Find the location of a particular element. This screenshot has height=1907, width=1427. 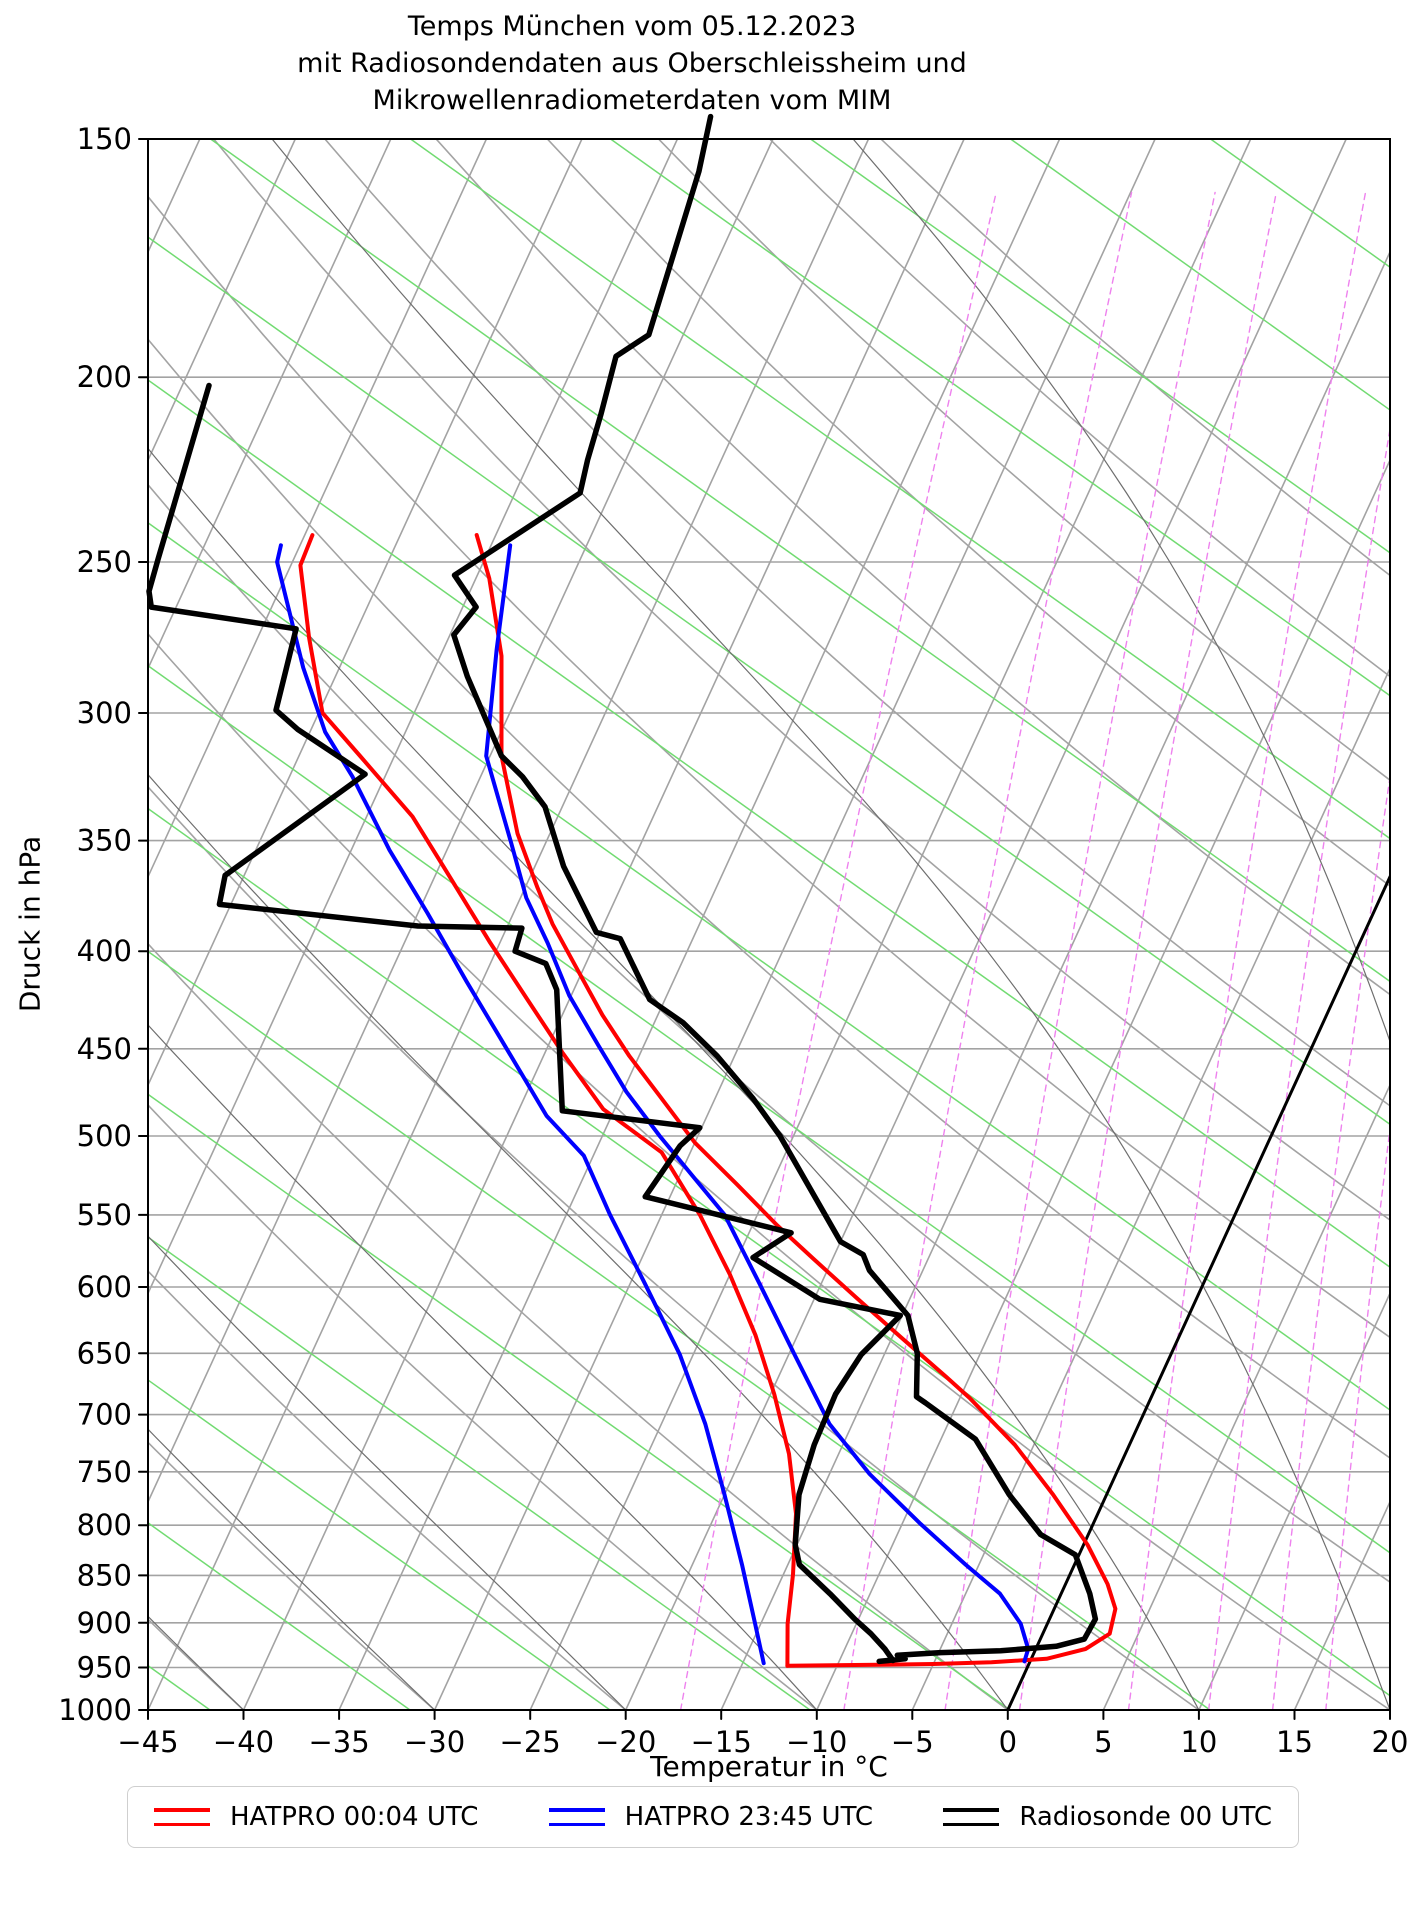

y-tick-label: 700 is located at coordinates (104, 1415).